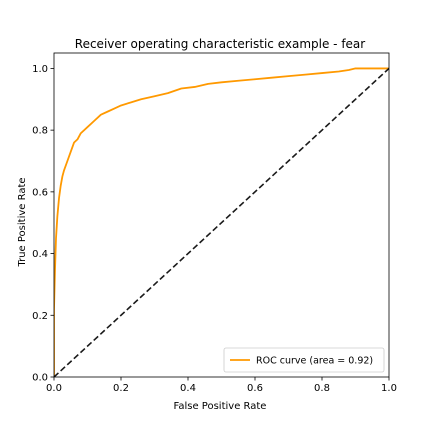 Image resolution: width=432 pixels, height=432 pixels. I want to click on y-tick-label: 0.8, so click(40, 131).